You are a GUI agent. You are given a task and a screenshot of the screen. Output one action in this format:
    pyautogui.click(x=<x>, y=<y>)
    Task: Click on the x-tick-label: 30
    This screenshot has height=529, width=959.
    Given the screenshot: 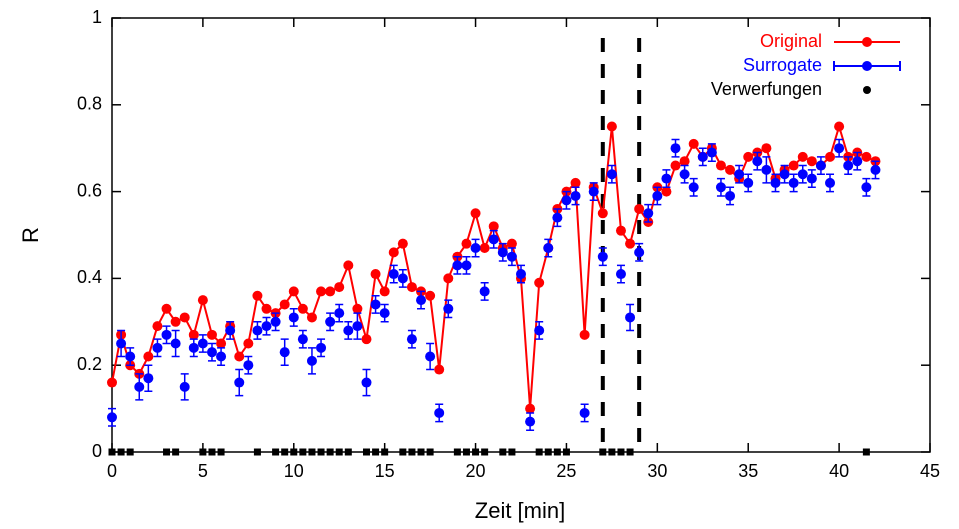 What is the action you would take?
    pyautogui.click(x=657, y=471)
    